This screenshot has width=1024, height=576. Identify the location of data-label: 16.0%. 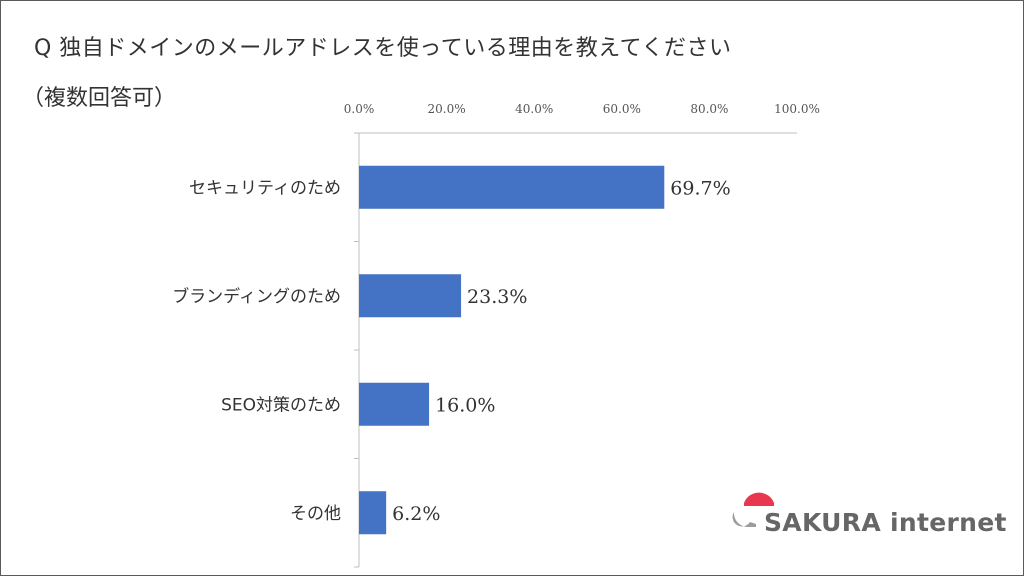
(465, 405).